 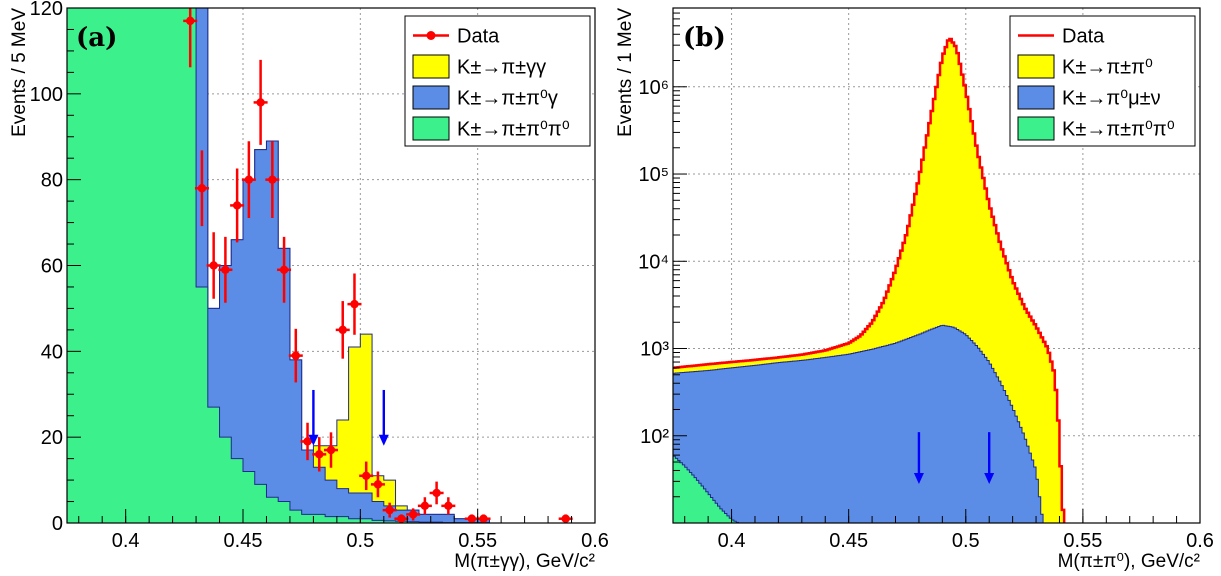 I want to click on panel-a-y-tick-label: 100, so click(x=46, y=95).